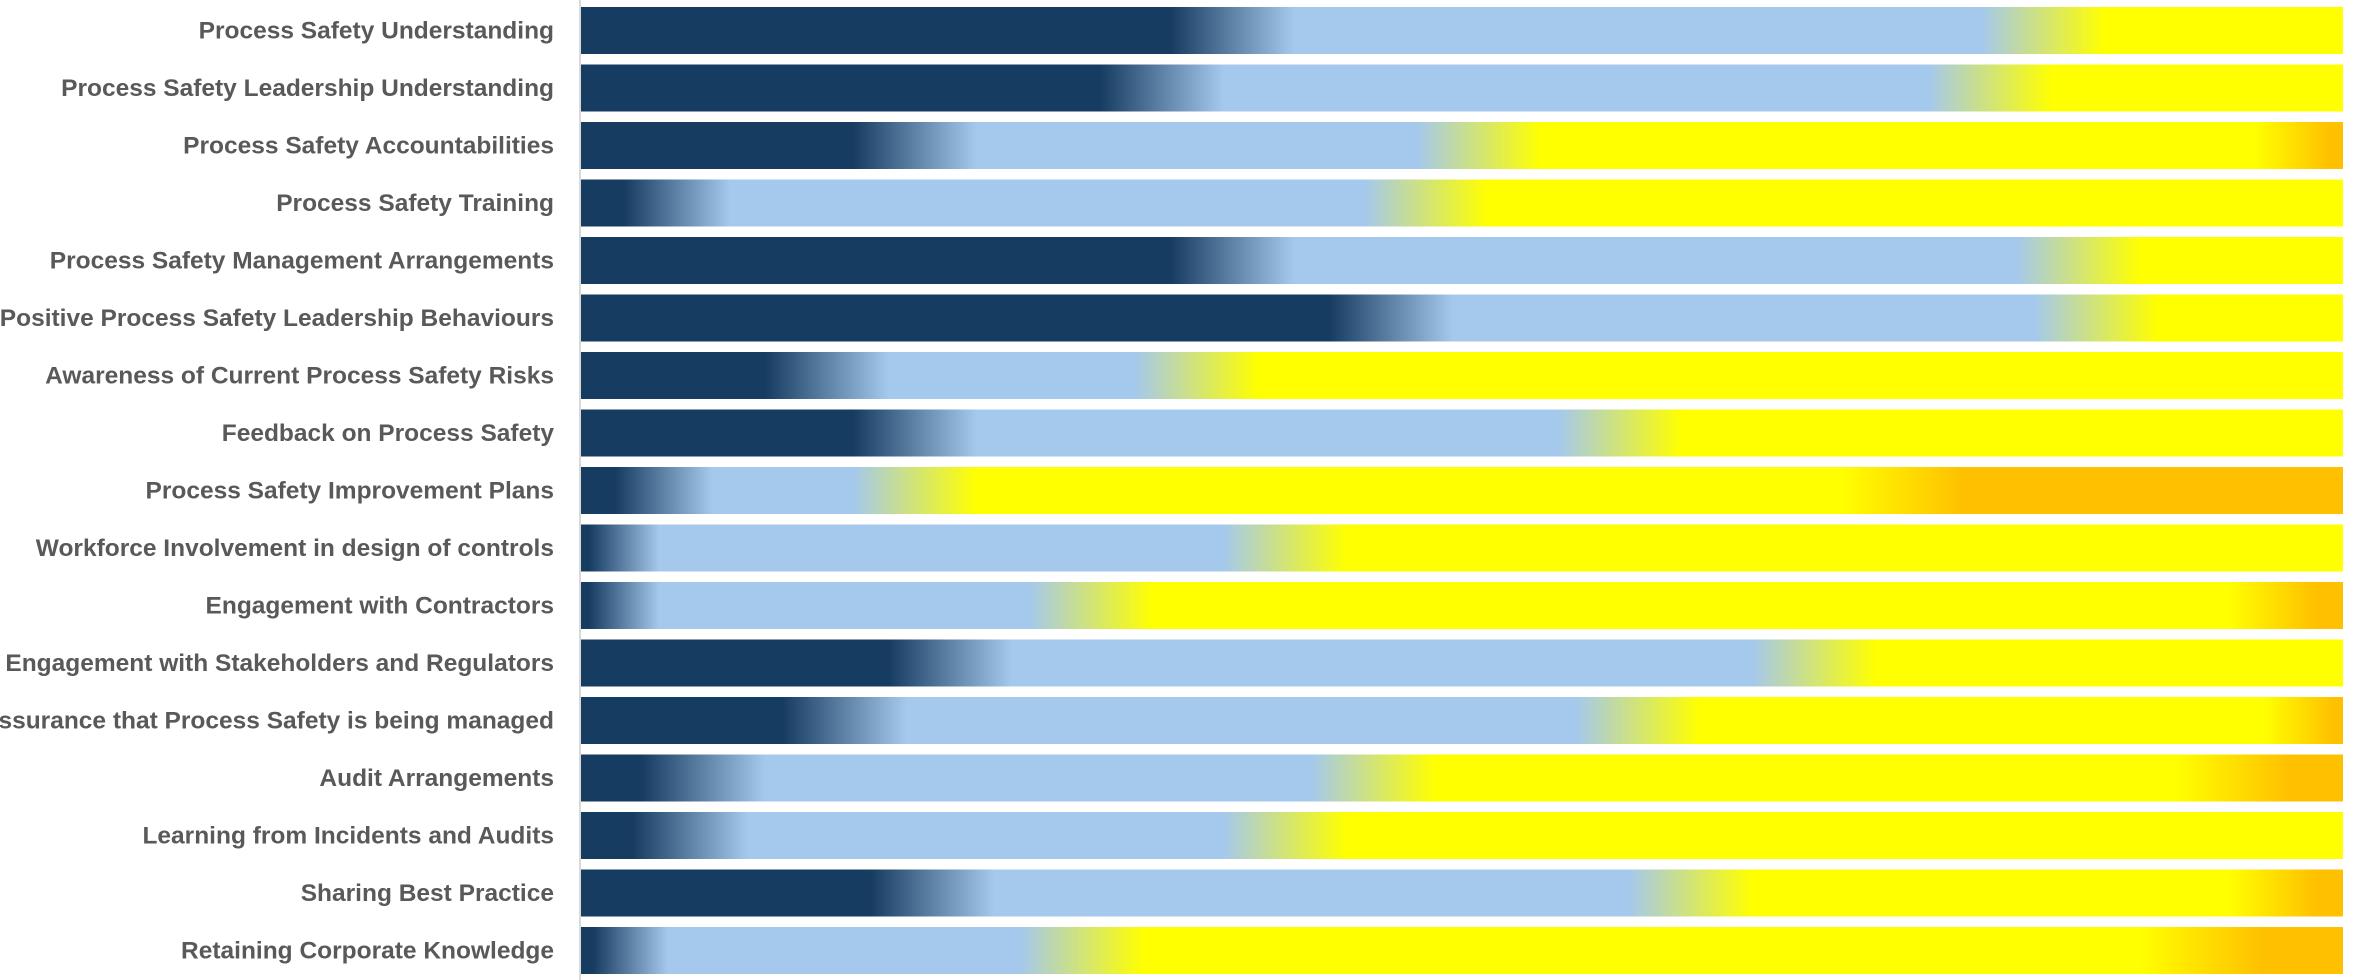 This screenshot has height=980, width=2356. I want to click on category-label: Audit Arrangements, so click(436, 778).